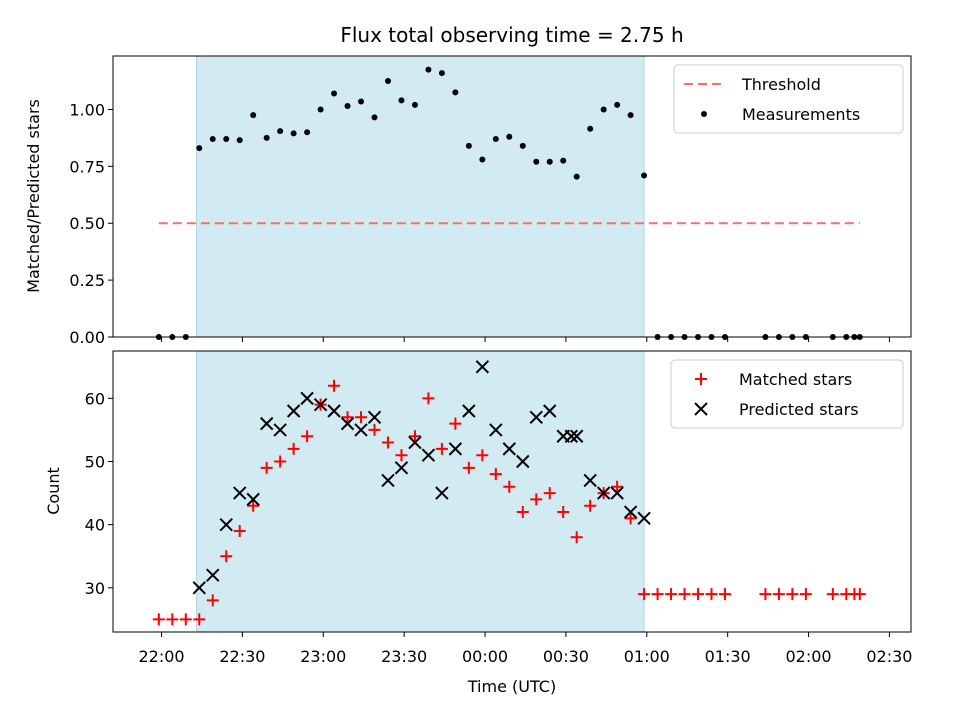 The width and height of the screenshot is (960, 720). I want to click on top-y-tick-label: 0.50, so click(87, 223).